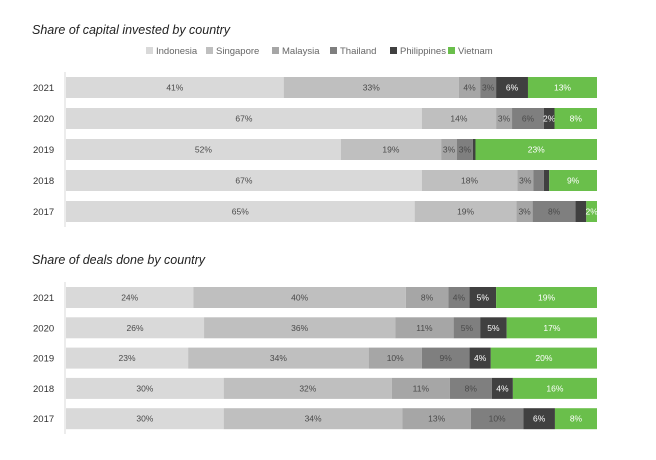 The width and height of the screenshot is (656, 460). I want to click on data-label-singapore: 33%, so click(371, 88).